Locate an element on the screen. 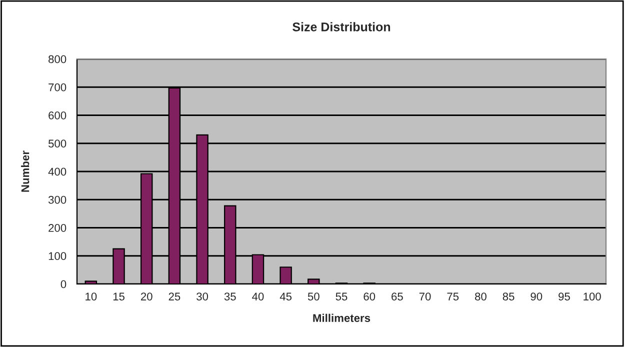 The width and height of the screenshot is (625, 347). x-tick-label: 25 is located at coordinates (174, 296).